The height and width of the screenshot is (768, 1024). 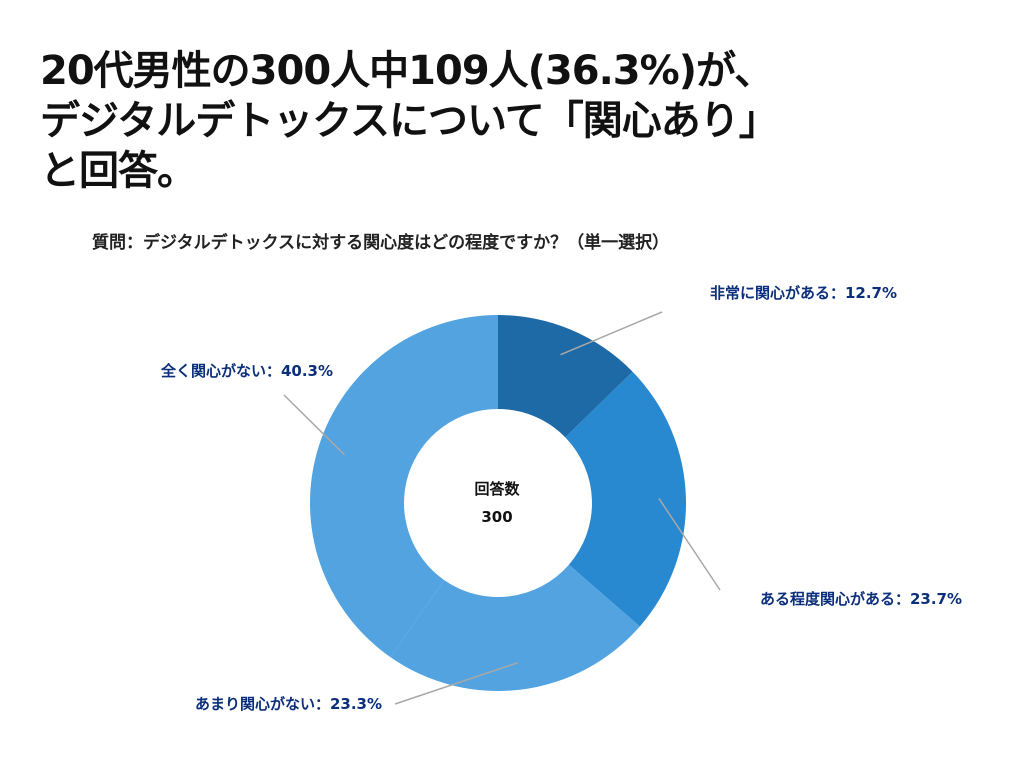 What do you see at coordinates (409, 121) in the screenshot?
I see `headline-line-2: デジタルデトックスについて「関心あり」` at bounding box center [409, 121].